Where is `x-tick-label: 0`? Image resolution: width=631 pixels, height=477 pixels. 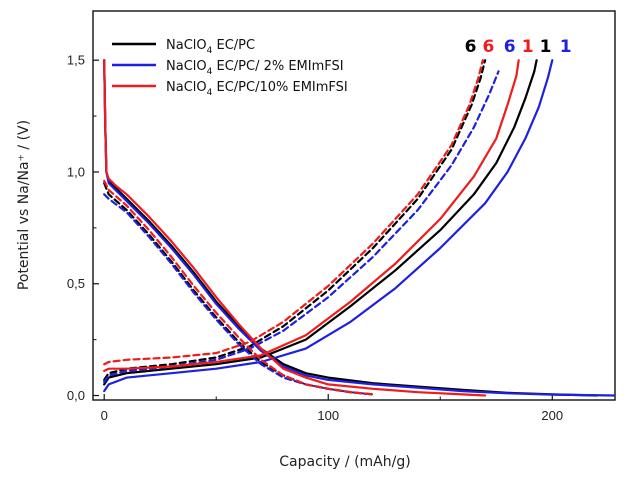
x-tick-label: 0 is located at coordinates (104, 415).